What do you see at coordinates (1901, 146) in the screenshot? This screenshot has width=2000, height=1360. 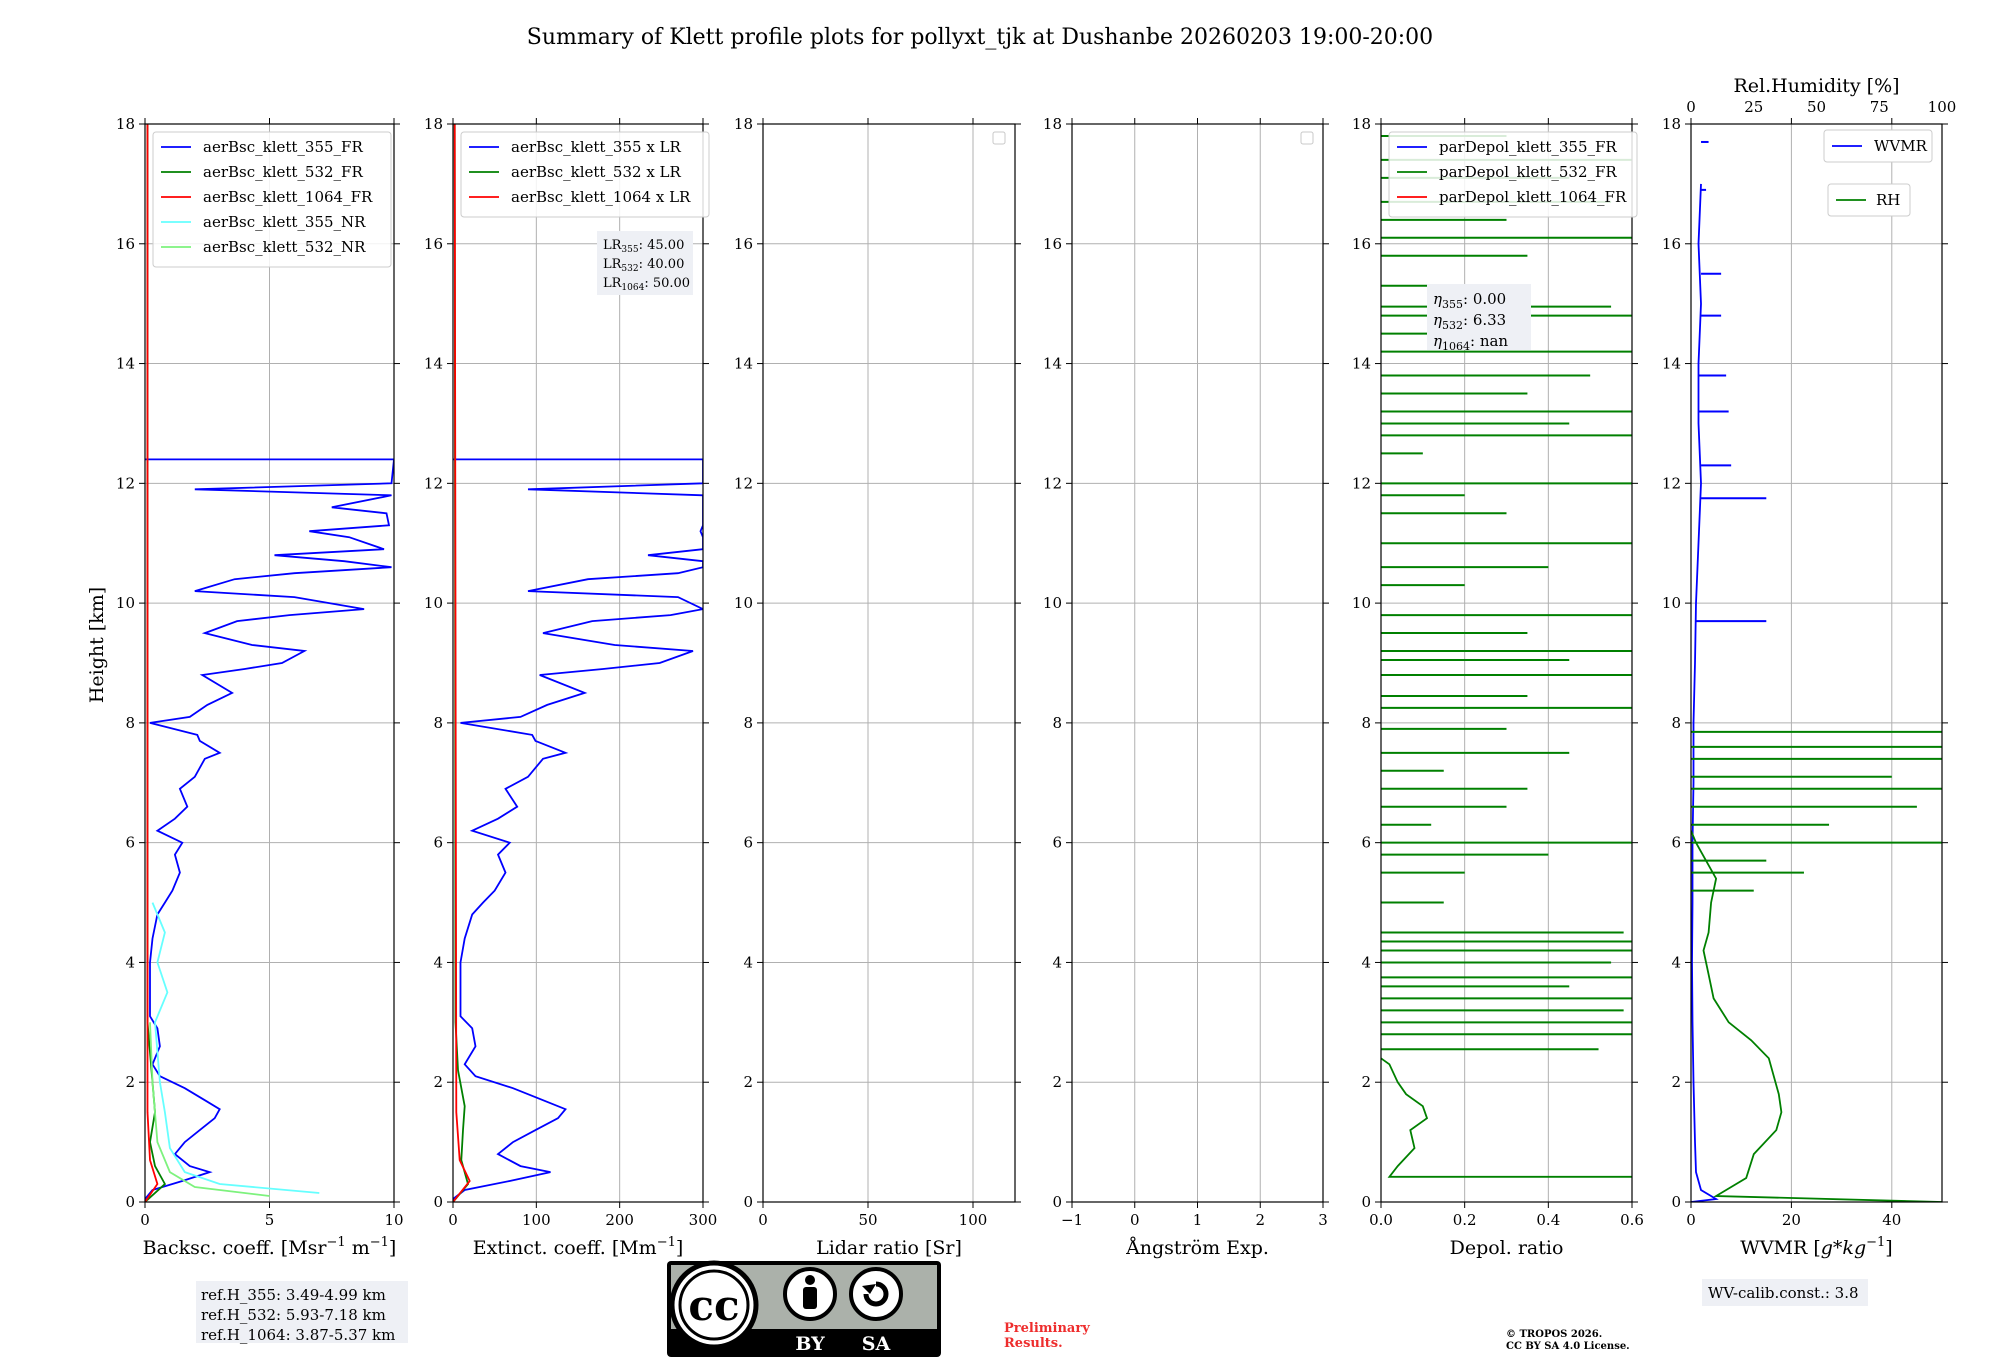 I see `legend-label: WVMR` at bounding box center [1901, 146].